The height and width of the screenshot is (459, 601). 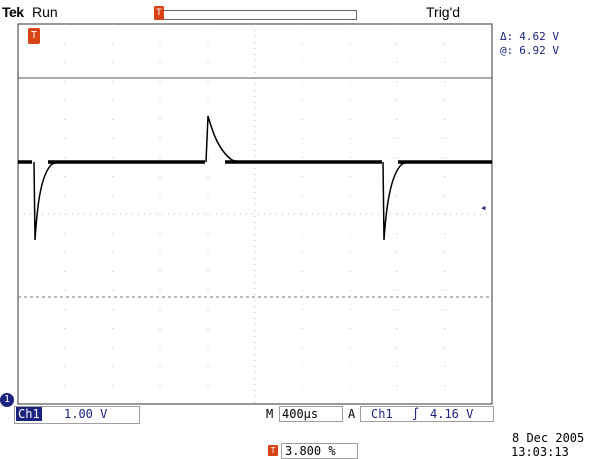 What do you see at coordinates (382, 414) in the screenshot?
I see `trigger-source: Ch1` at bounding box center [382, 414].